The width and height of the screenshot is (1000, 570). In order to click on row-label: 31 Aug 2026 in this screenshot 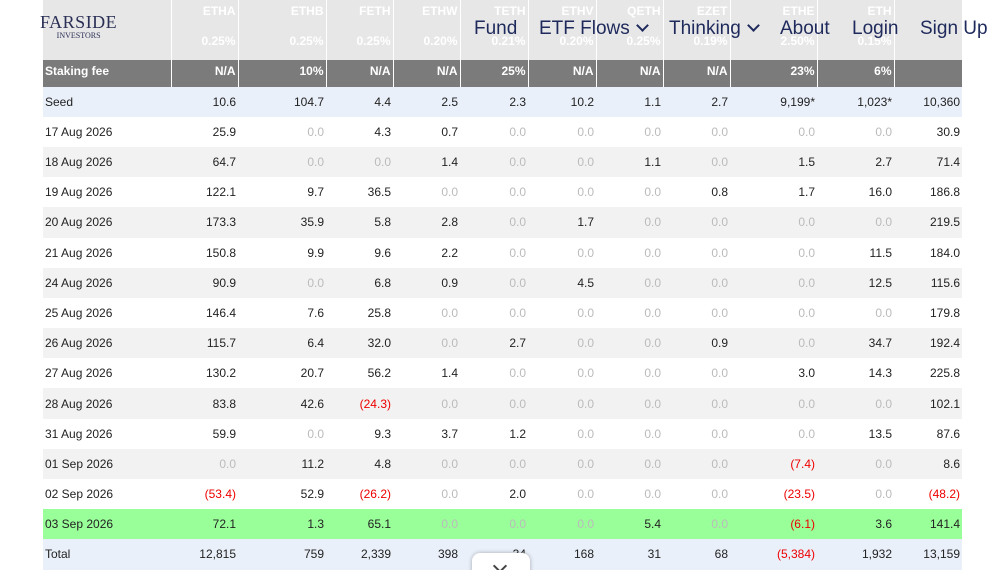, I will do `click(107, 433)`.